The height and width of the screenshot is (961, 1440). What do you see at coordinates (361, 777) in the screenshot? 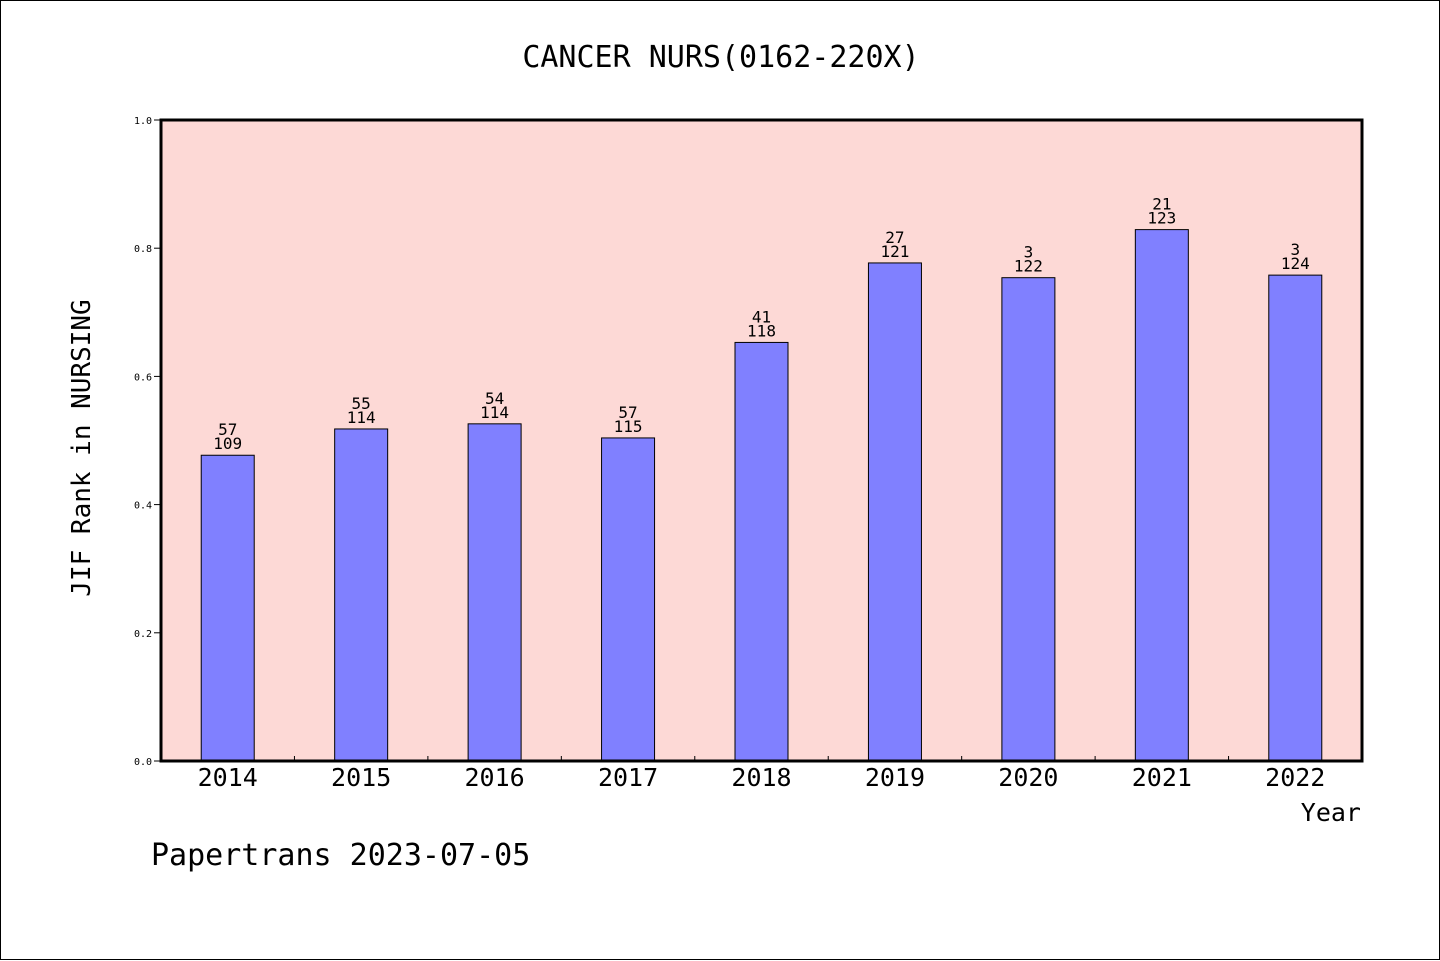
I see `x-tick-label: 2015` at bounding box center [361, 777].